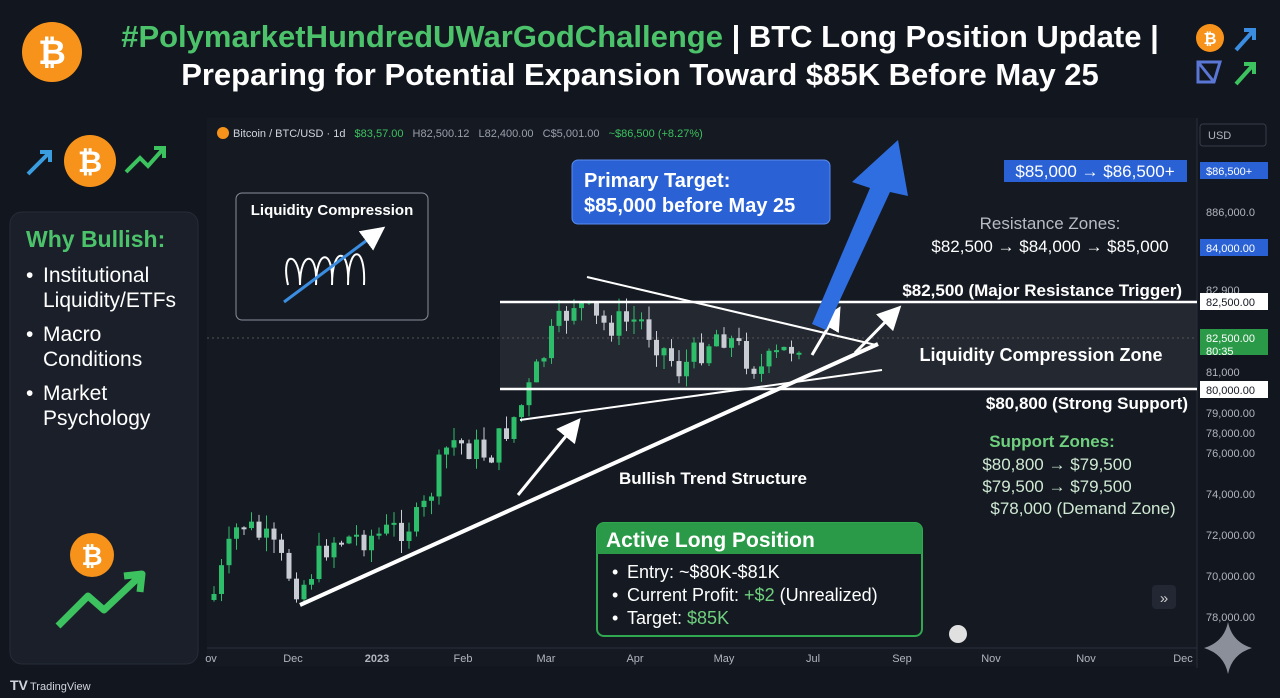 Image resolution: width=1280 pixels, height=698 pixels. What do you see at coordinates (60, 687) in the screenshot?
I see `footer: TradingView` at bounding box center [60, 687].